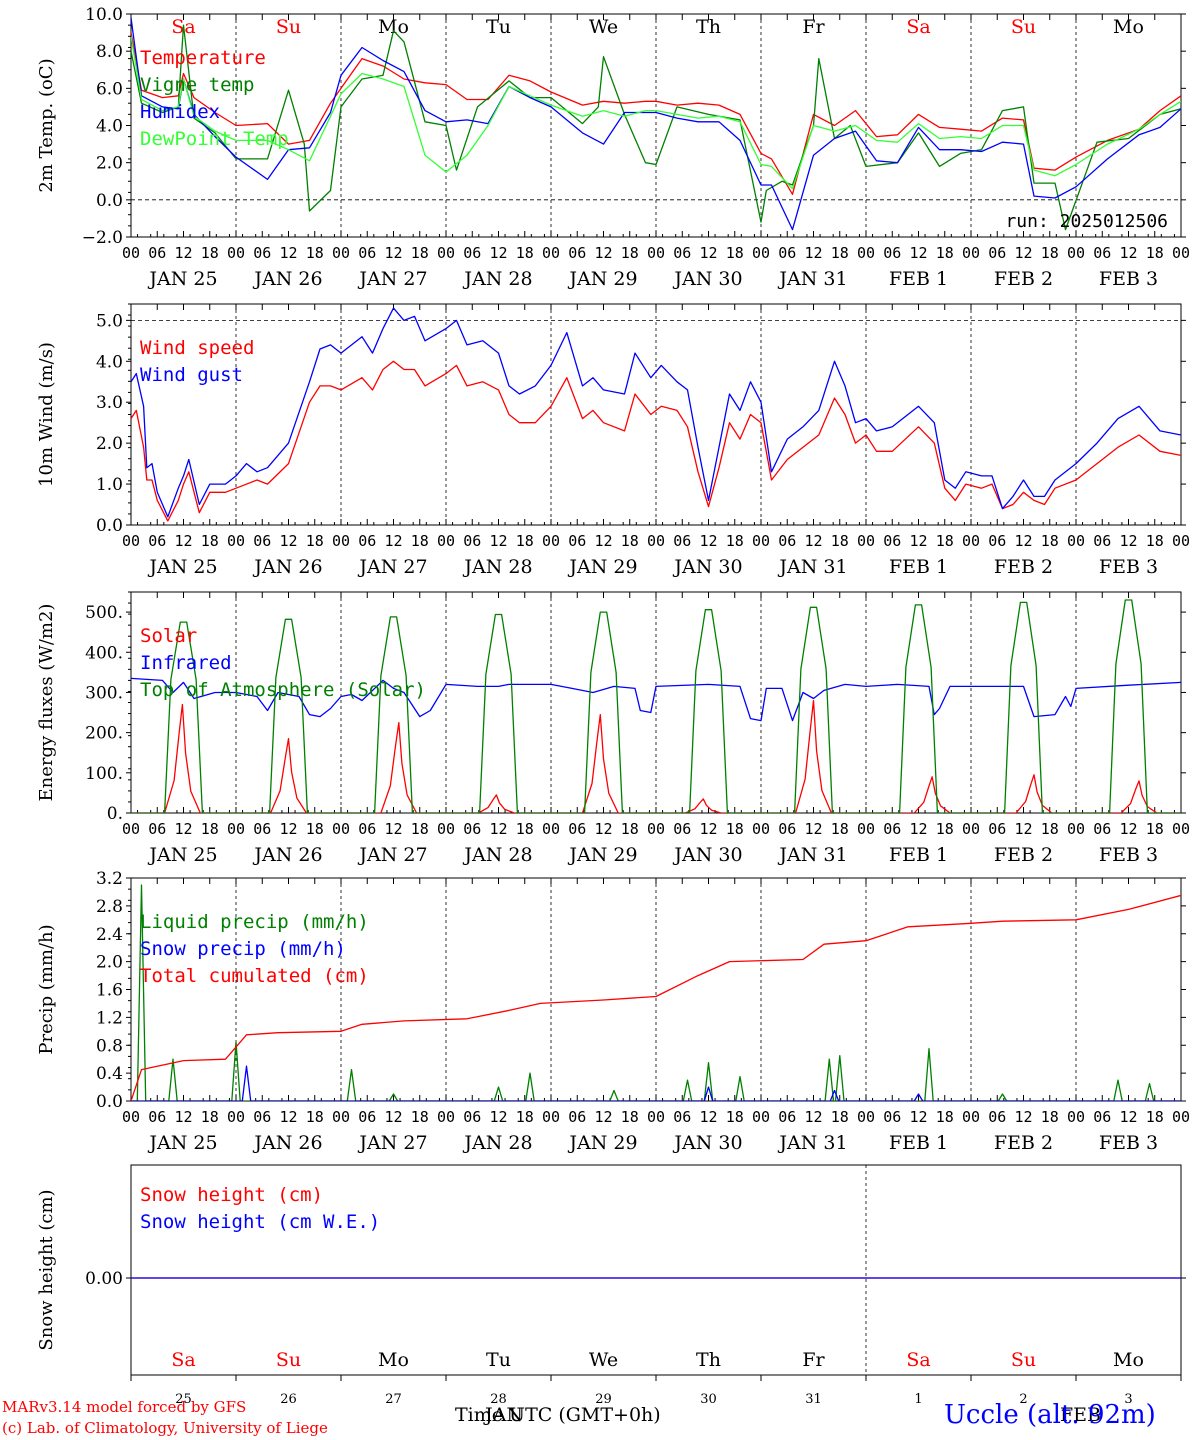 The height and width of the screenshot is (1440, 1194). I want to click on legend-entry: Temperature, so click(203, 58).